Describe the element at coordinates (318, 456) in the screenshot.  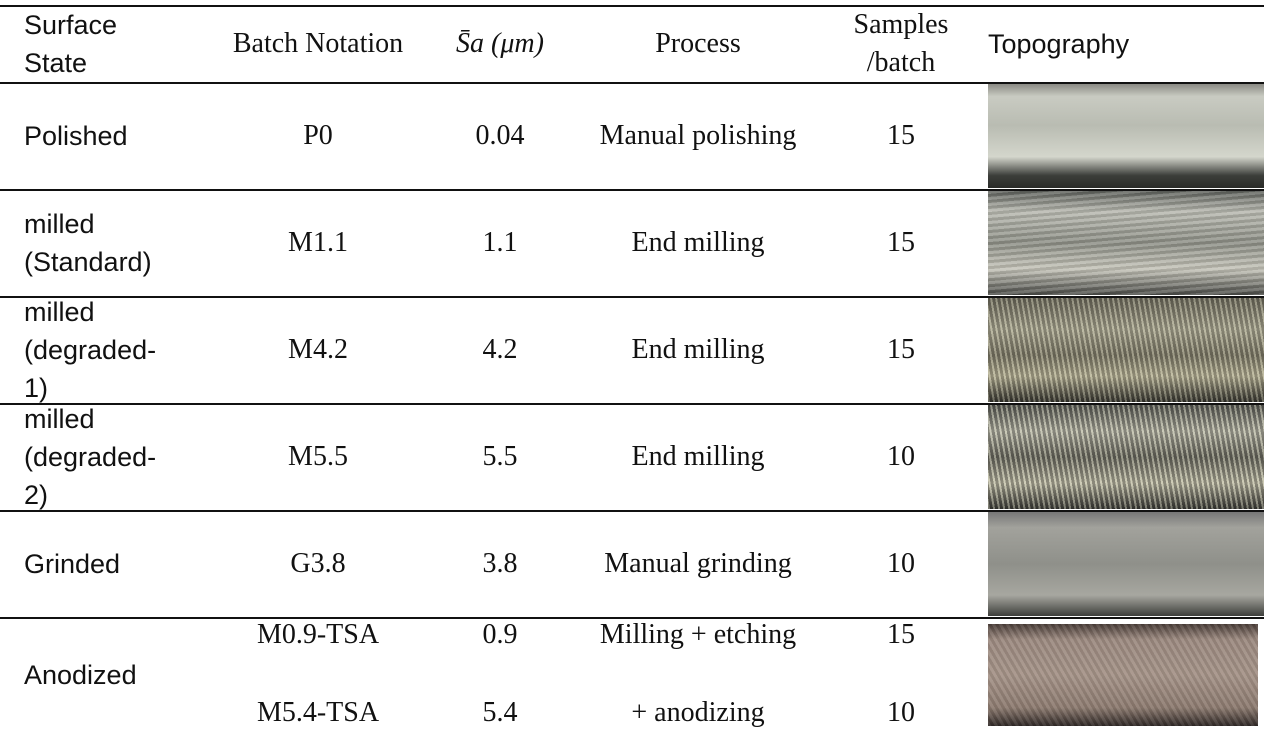
I see `table-cell: M5.5` at that location.